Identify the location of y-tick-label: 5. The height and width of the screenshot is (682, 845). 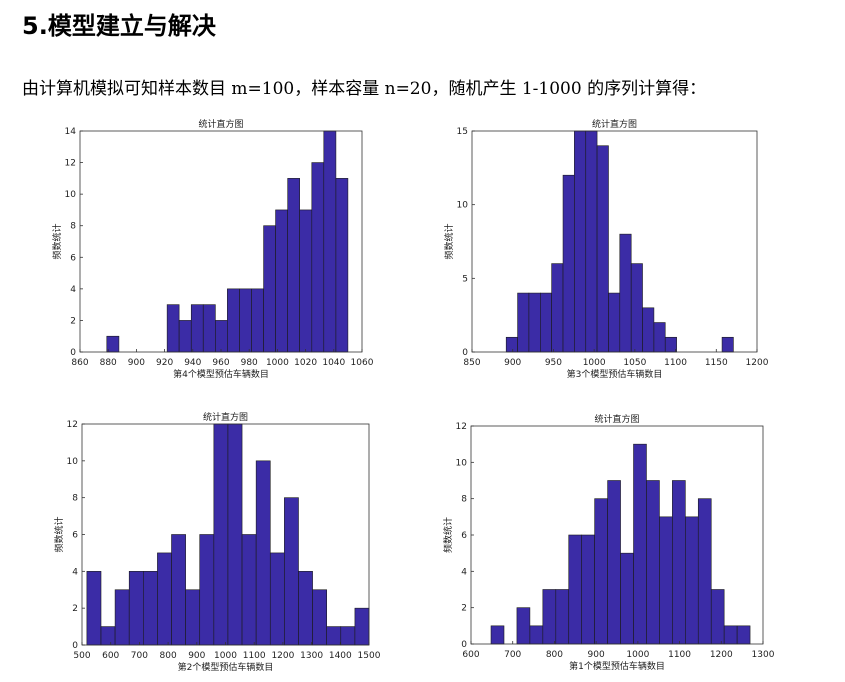
(465, 279).